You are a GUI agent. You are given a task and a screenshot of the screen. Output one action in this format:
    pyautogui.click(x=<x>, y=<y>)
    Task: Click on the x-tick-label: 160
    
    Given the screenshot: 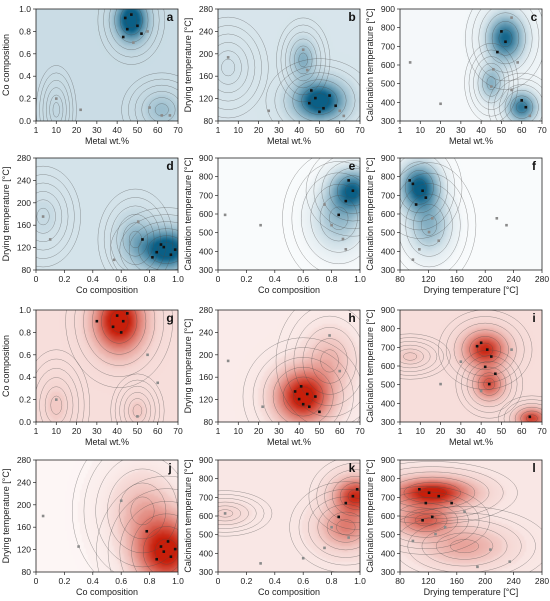 What is the action you would take?
    pyautogui.click(x=457, y=581)
    